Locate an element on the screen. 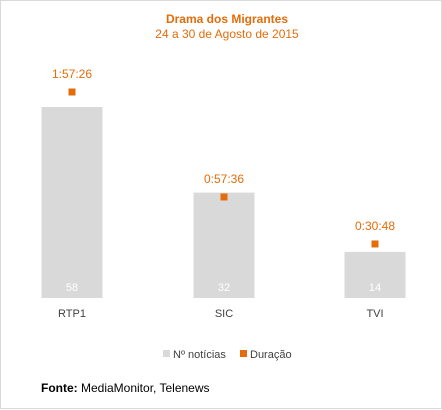 The width and height of the screenshot is (442, 410). legend-label-noticias: Nº notícias is located at coordinates (199, 355).